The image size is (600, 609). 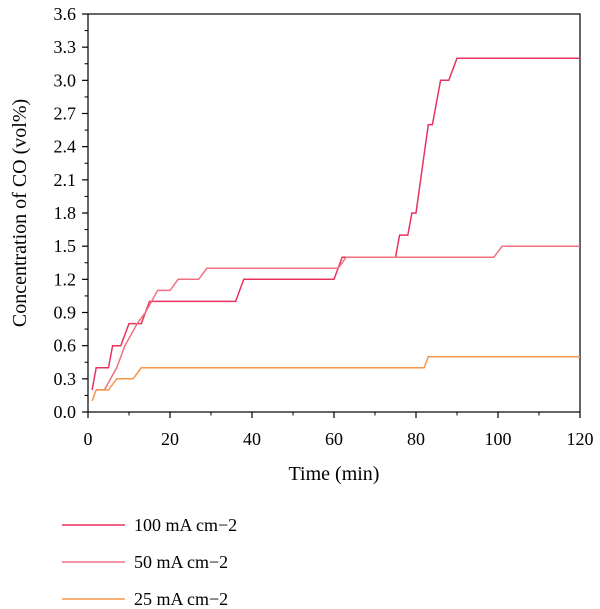 I want to click on y-axis-label: Concentration of CO (vol%), so click(x=20, y=213).